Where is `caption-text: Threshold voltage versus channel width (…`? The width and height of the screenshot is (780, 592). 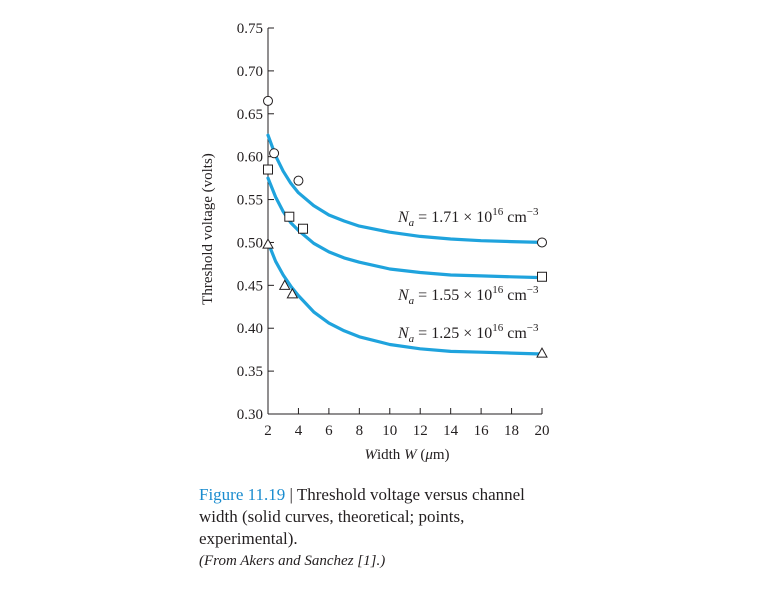 caption-text: Threshold voltage versus channel width (… is located at coordinates (362, 516).